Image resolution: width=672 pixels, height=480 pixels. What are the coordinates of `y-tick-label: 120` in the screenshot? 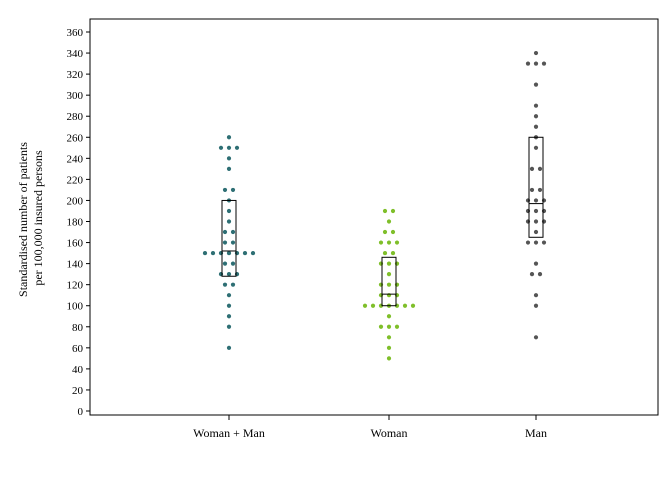 It's located at (75, 286).